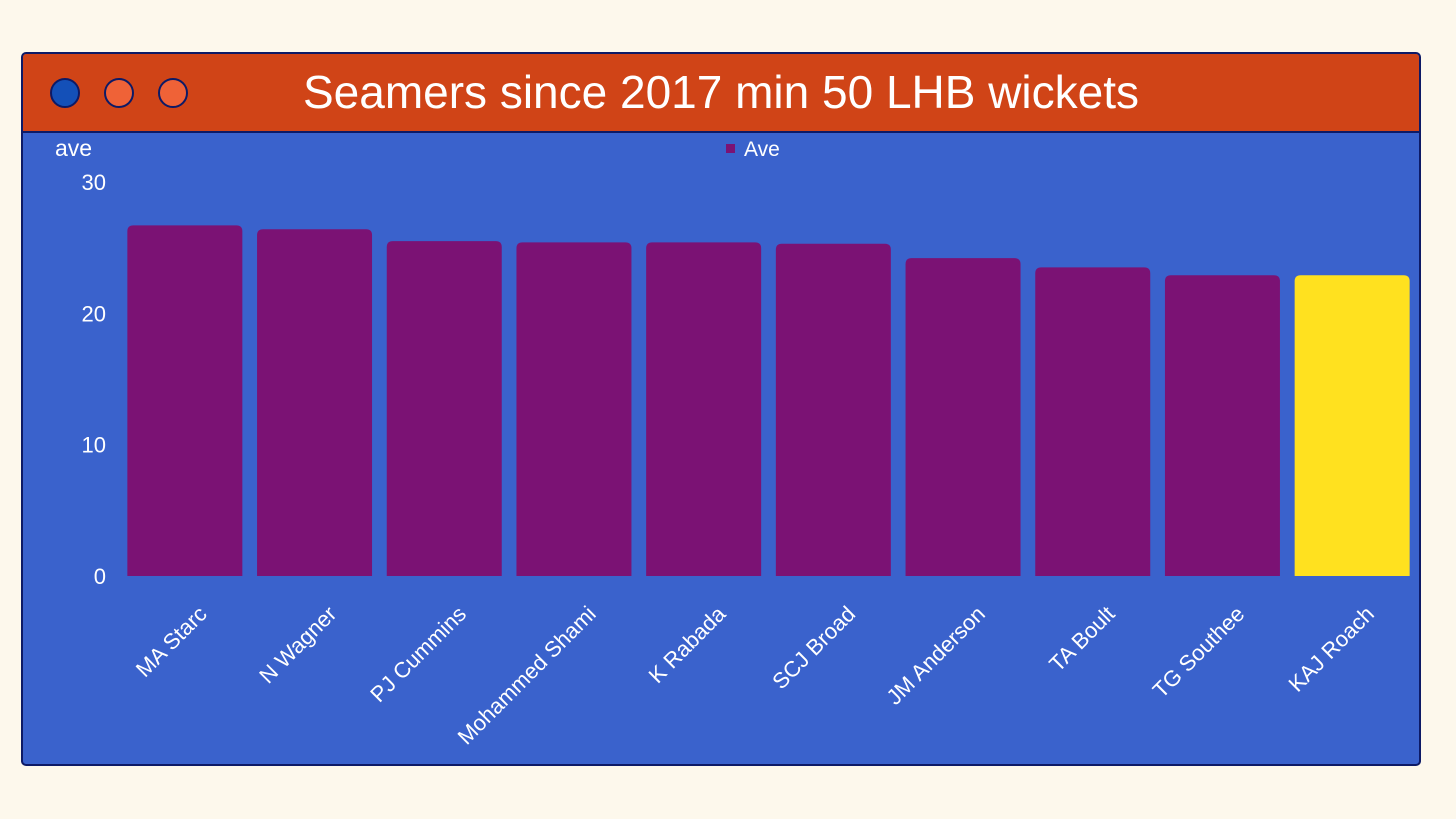  Describe the element at coordinates (418, 654) in the screenshot. I see `x-tick-label: PJ Cummins` at that location.